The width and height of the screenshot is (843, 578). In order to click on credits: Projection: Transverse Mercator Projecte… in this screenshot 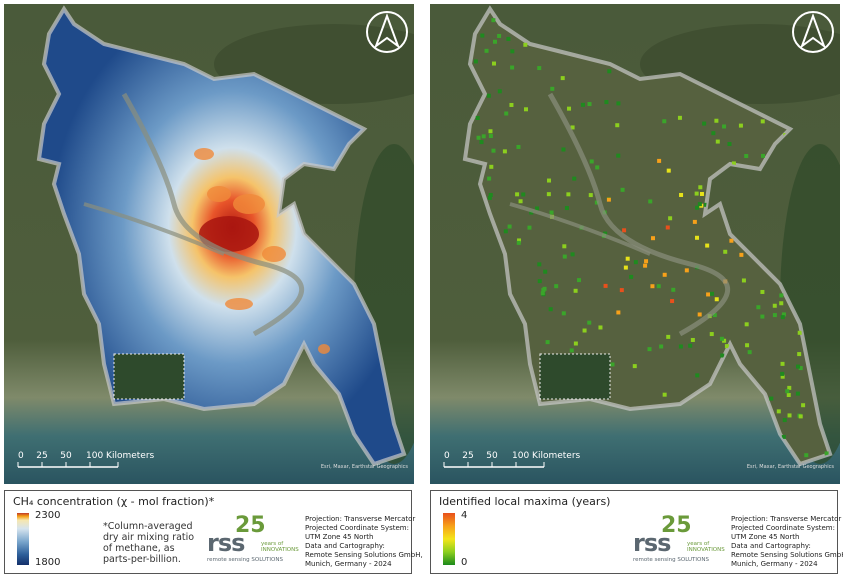, I will do `click(364, 542)`.